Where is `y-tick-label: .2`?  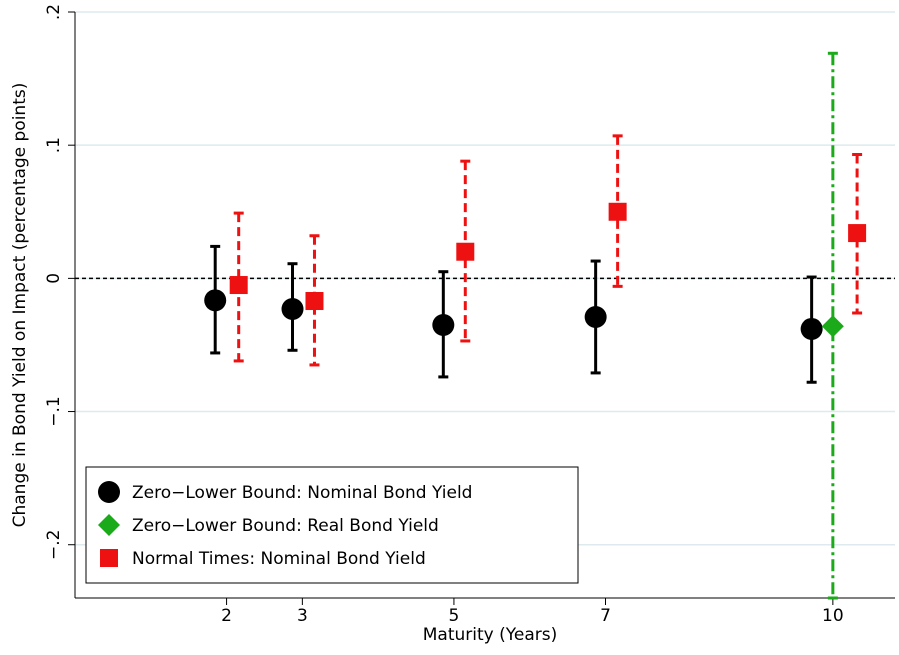 y-tick-label: .2 is located at coordinates (54, 12).